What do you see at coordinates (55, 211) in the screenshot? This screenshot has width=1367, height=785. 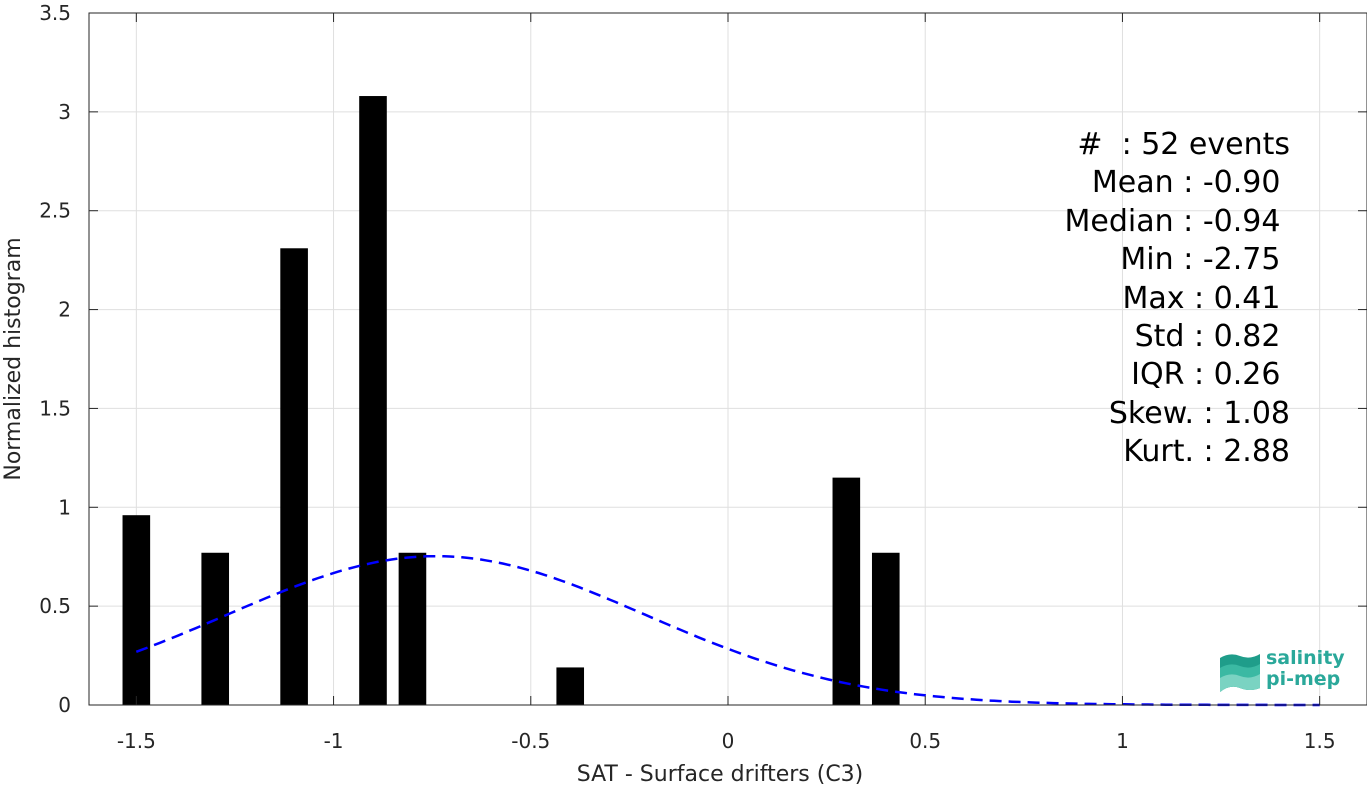 I see `y-tick-label: 2.5` at bounding box center [55, 211].